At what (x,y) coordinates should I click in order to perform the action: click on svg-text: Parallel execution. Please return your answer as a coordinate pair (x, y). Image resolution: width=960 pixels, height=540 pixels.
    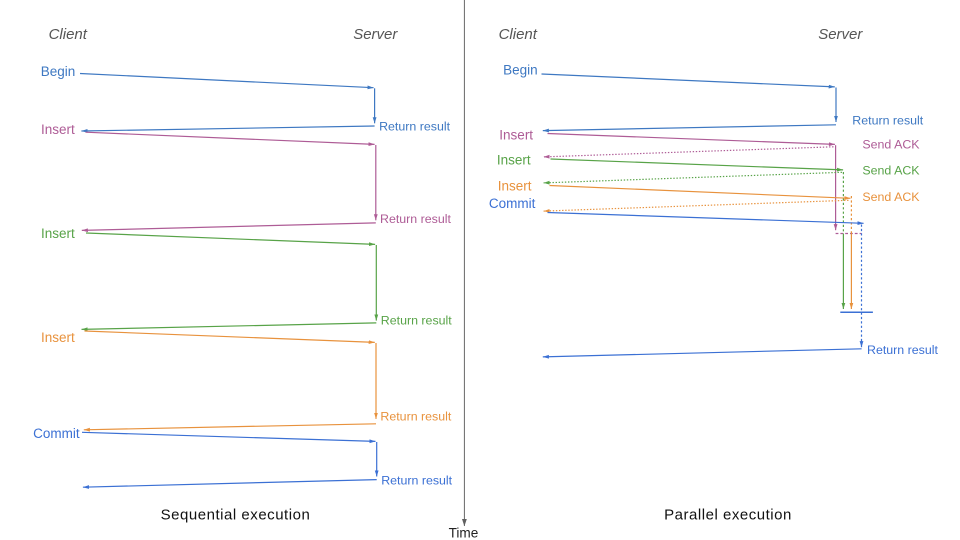
    Looking at the image, I should click on (728, 515).